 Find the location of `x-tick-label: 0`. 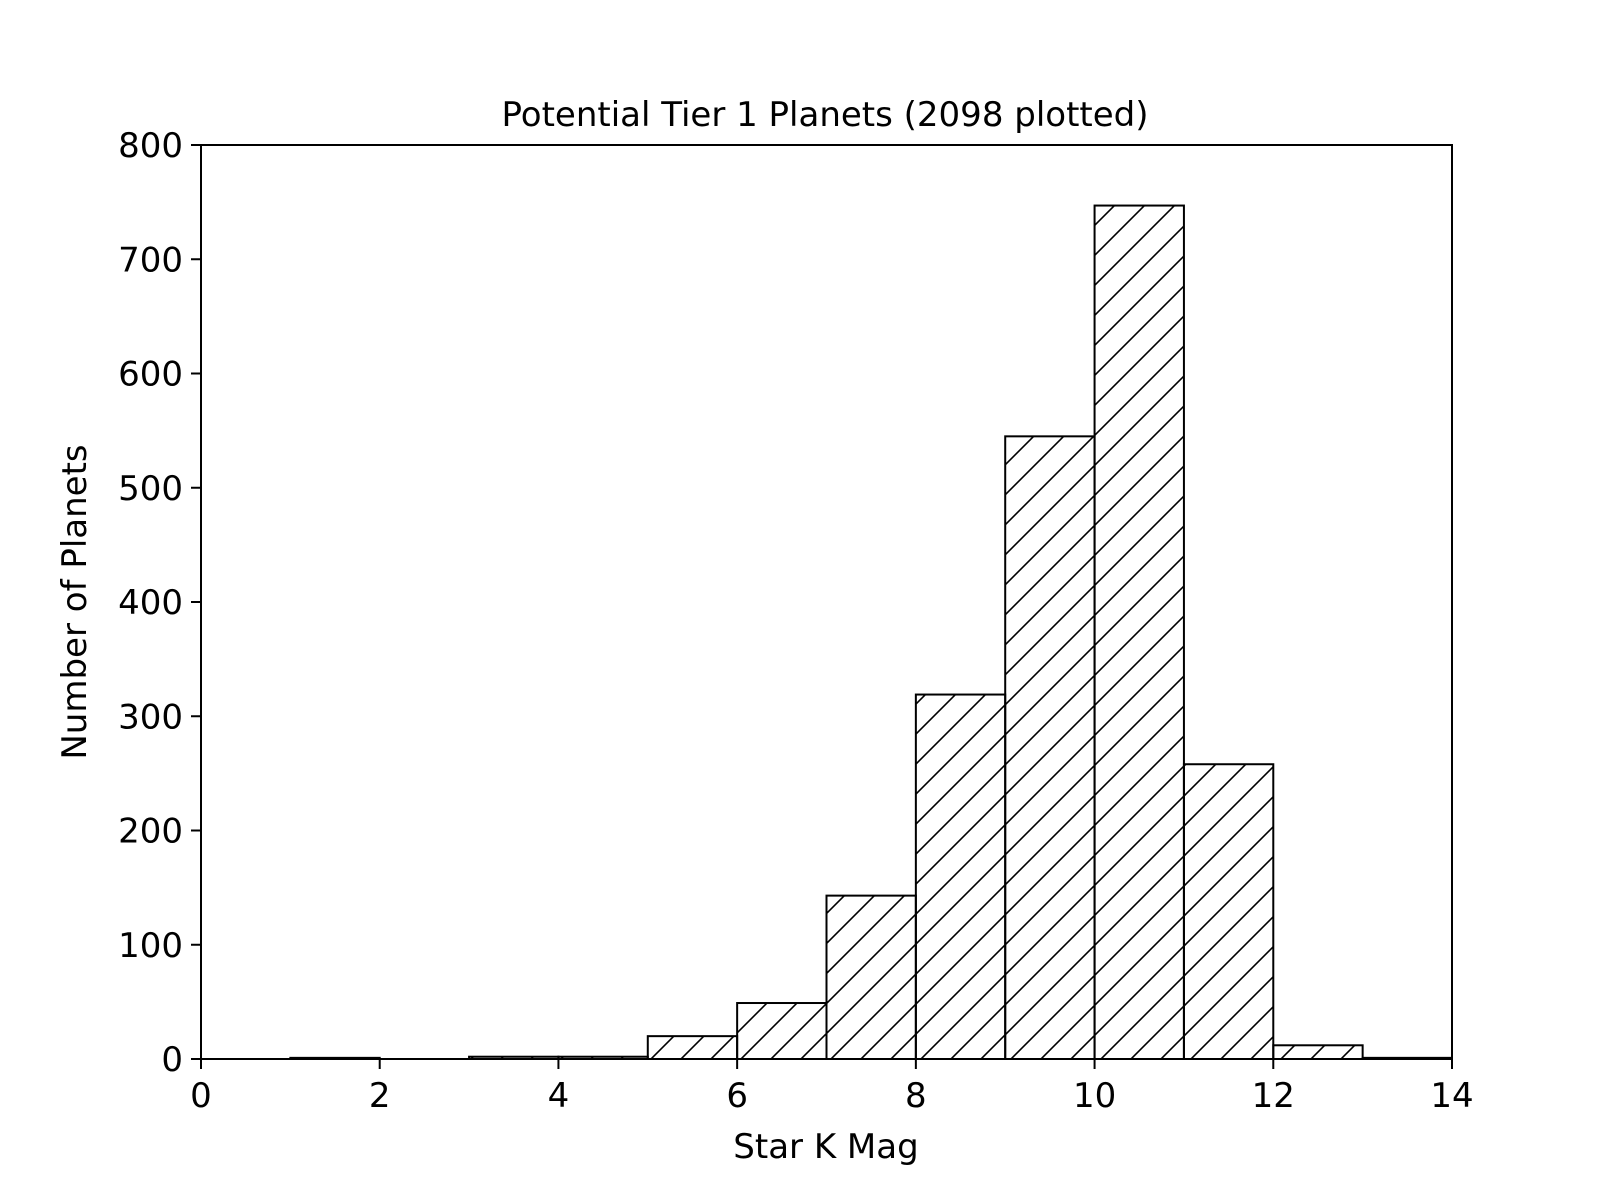

x-tick-label: 0 is located at coordinates (201, 1096).